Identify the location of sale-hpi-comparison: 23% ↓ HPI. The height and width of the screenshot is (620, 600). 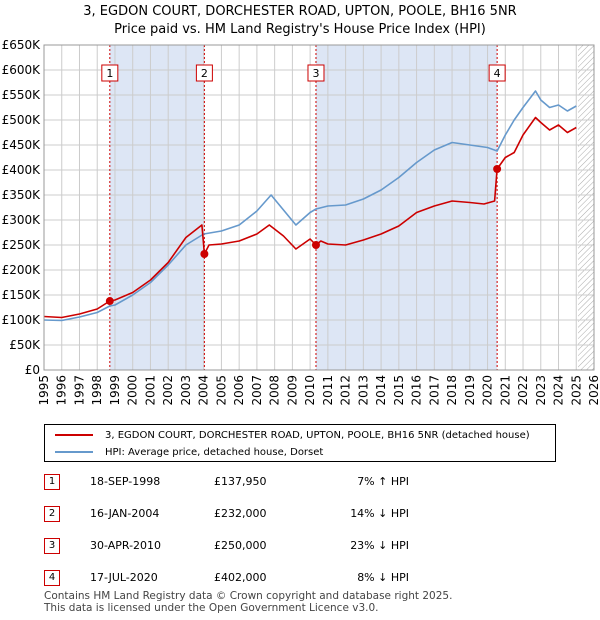
(379, 545).